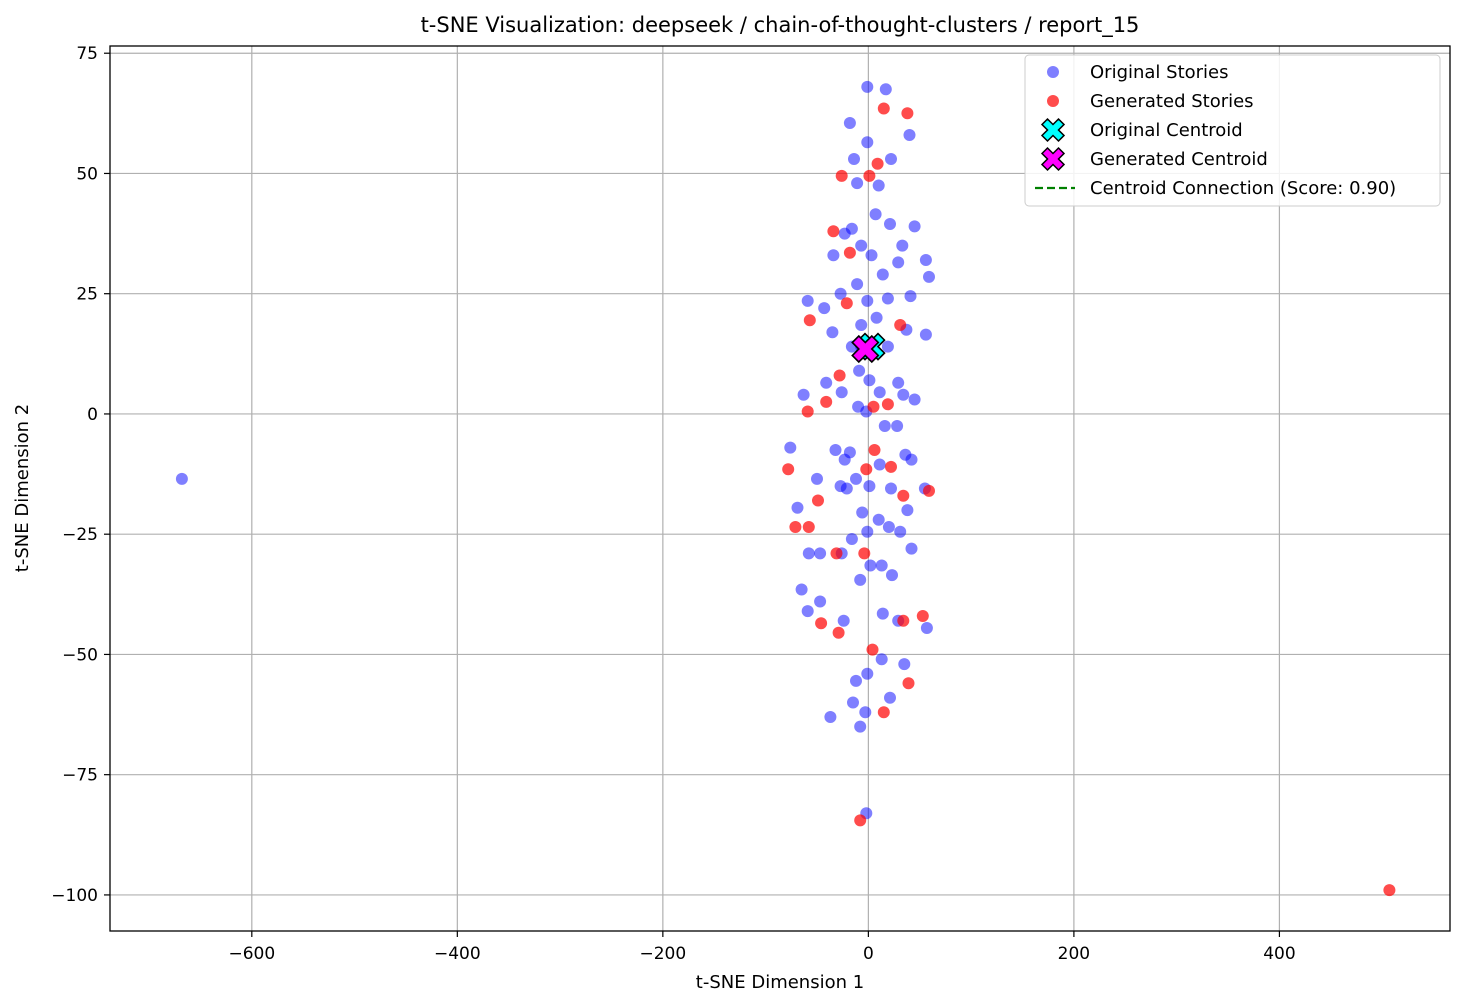  I want to click on legend-marker-original-stories, so click(1053, 72).